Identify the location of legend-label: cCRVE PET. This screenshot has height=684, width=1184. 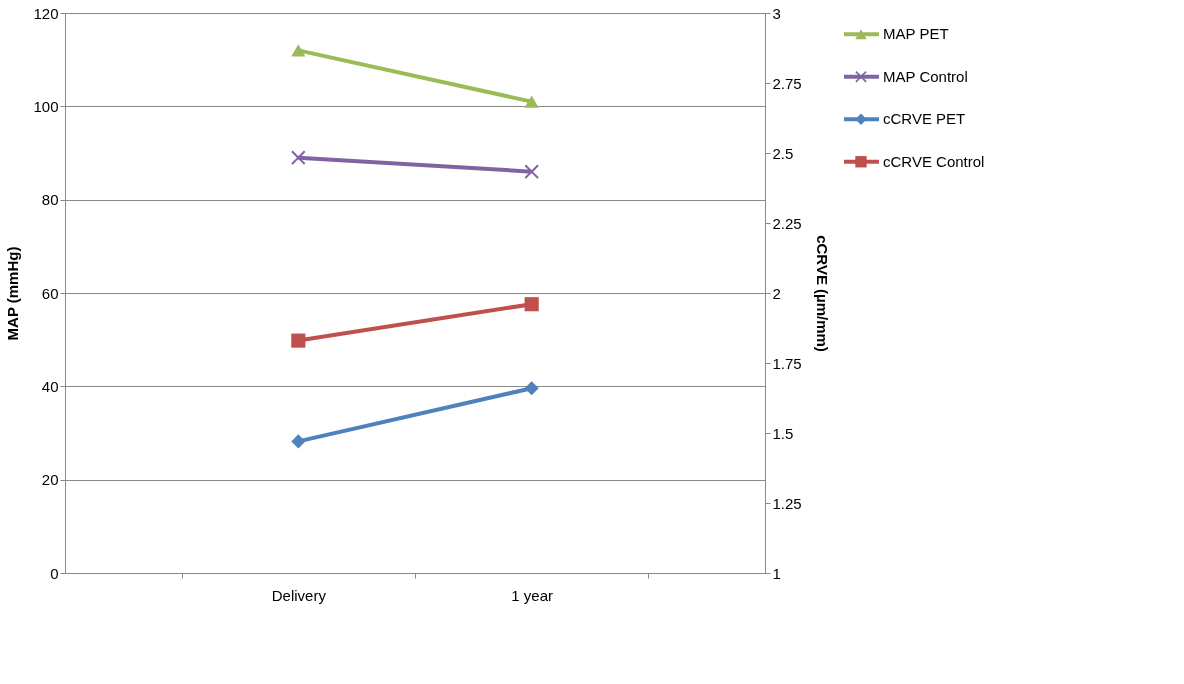
(924, 119).